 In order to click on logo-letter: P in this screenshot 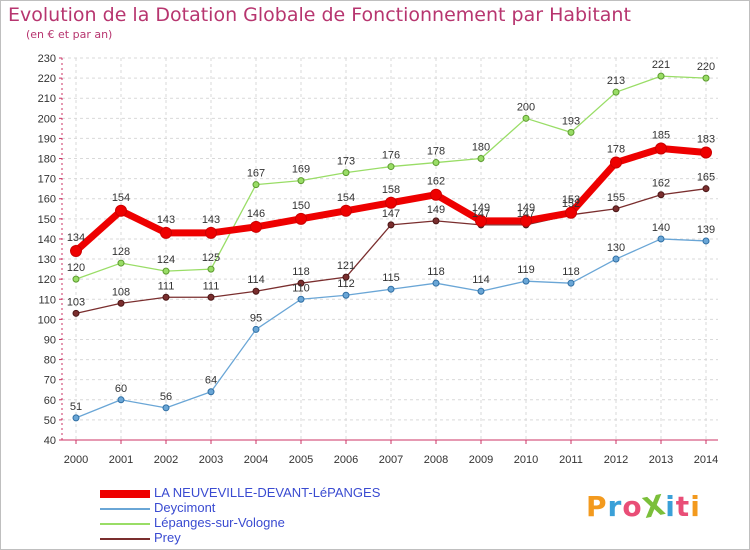, I will do `click(597, 506)`.